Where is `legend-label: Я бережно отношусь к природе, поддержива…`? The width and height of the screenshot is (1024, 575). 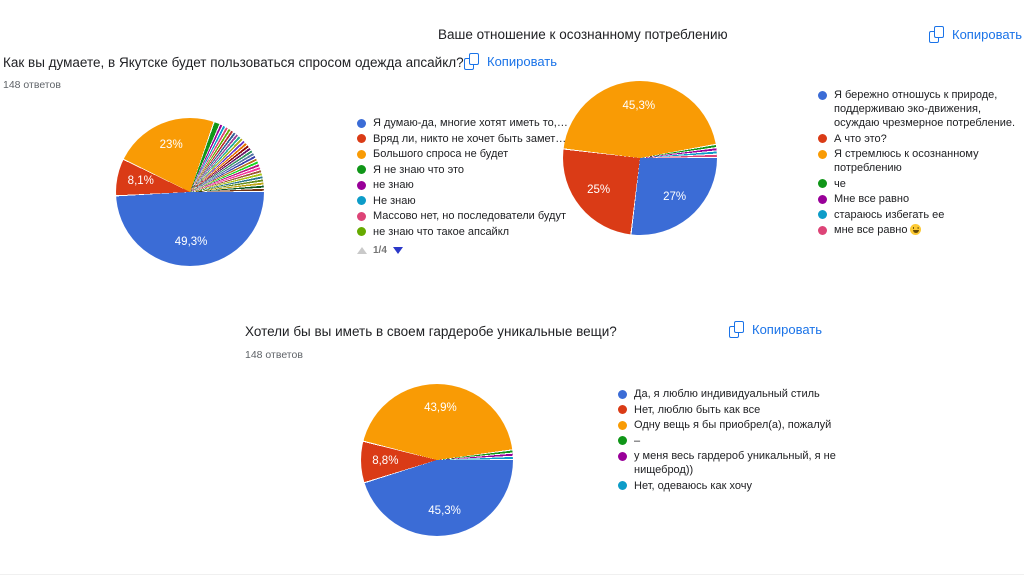
legend-label: Я бережно отношусь к природе, поддержива… is located at coordinates (925, 109).